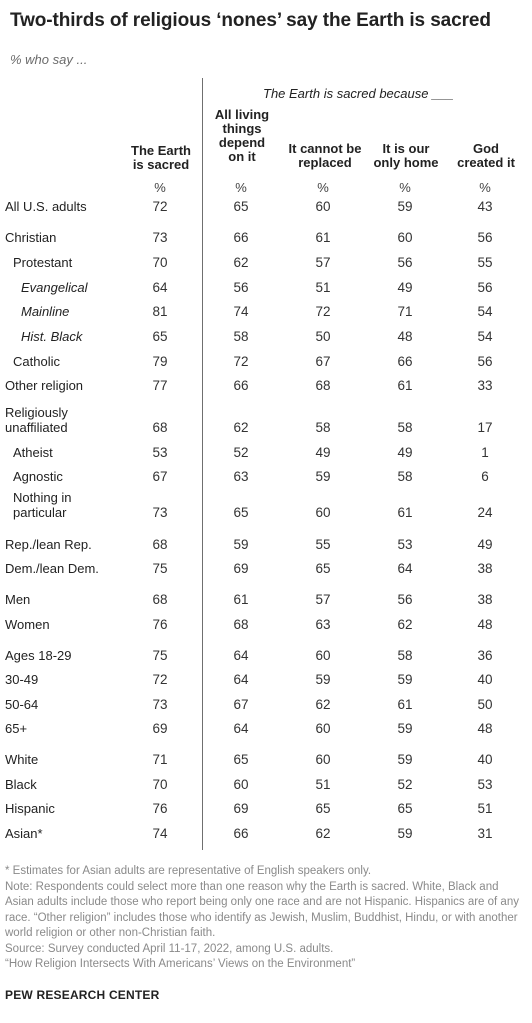 The height and width of the screenshot is (1023, 532). What do you see at coordinates (22, 759) in the screenshot?
I see `row-label: White` at bounding box center [22, 759].